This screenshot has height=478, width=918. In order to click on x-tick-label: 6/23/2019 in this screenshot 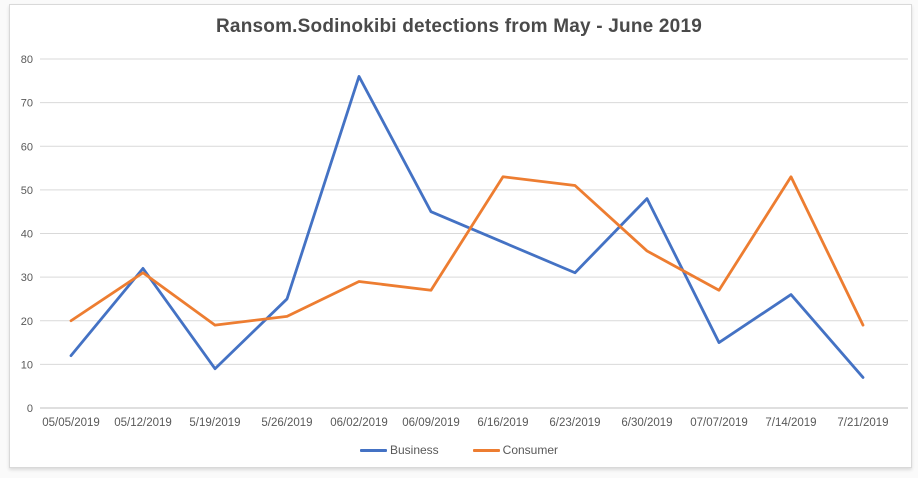, I will do `click(574, 423)`.